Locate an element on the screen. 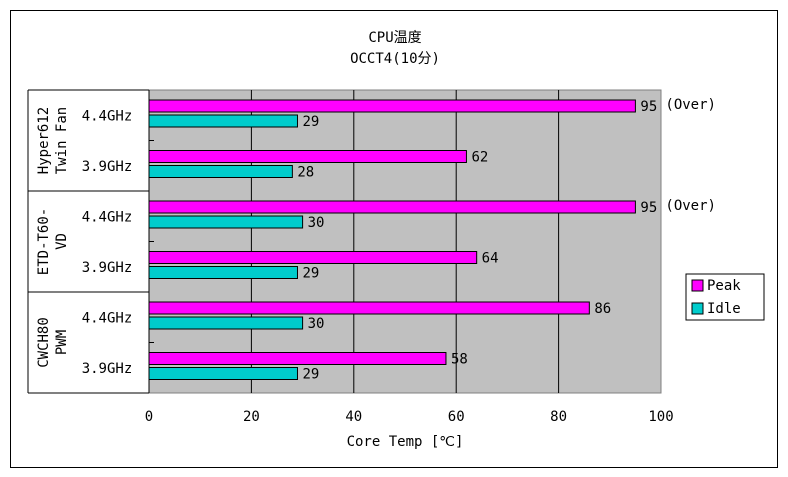  x-tick-label: 60 is located at coordinates (456, 417).